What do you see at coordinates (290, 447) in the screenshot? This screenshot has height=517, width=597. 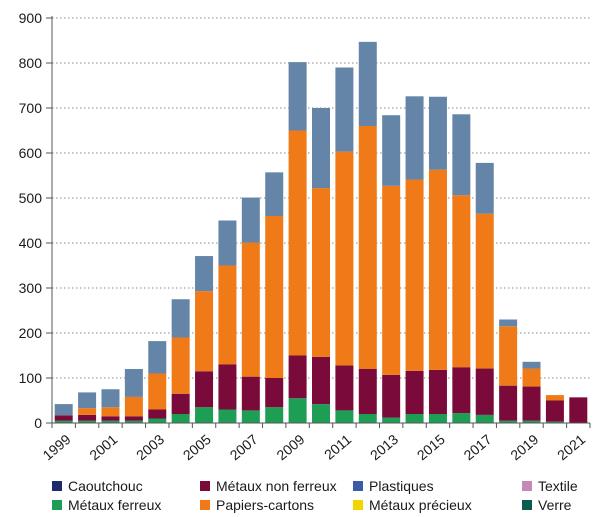 I see `x-tick-label: 2009` at bounding box center [290, 447].